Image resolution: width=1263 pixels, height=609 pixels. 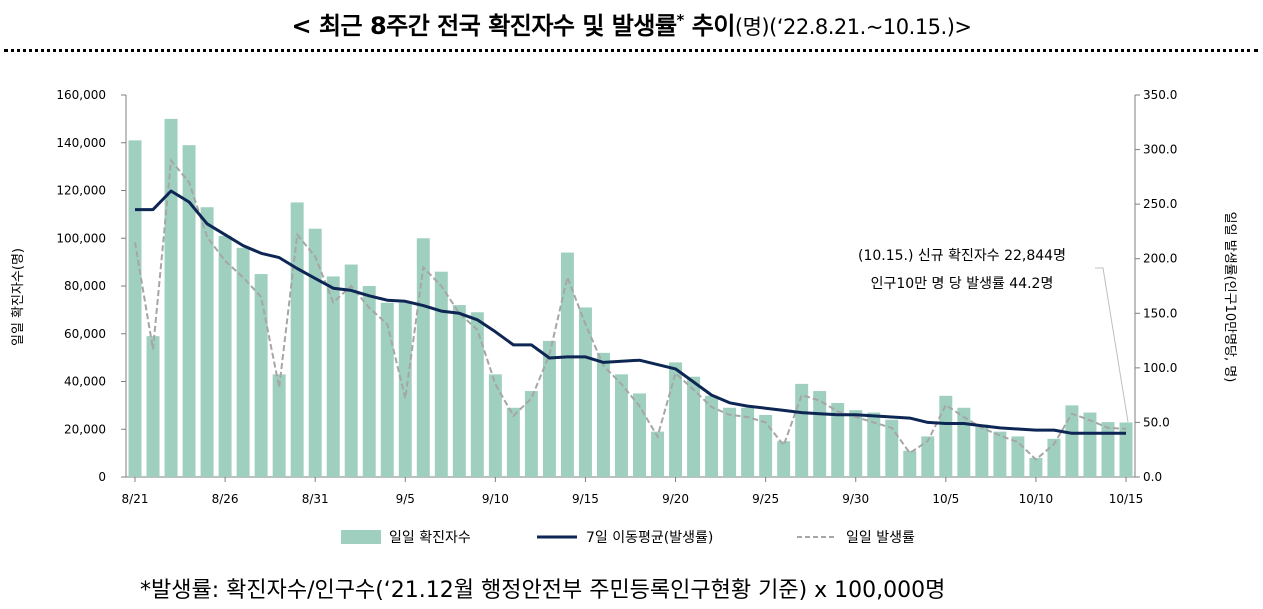 What do you see at coordinates (1160, 150) in the screenshot?
I see `y2-tick-label: 300.0` at bounding box center [1160, 150].